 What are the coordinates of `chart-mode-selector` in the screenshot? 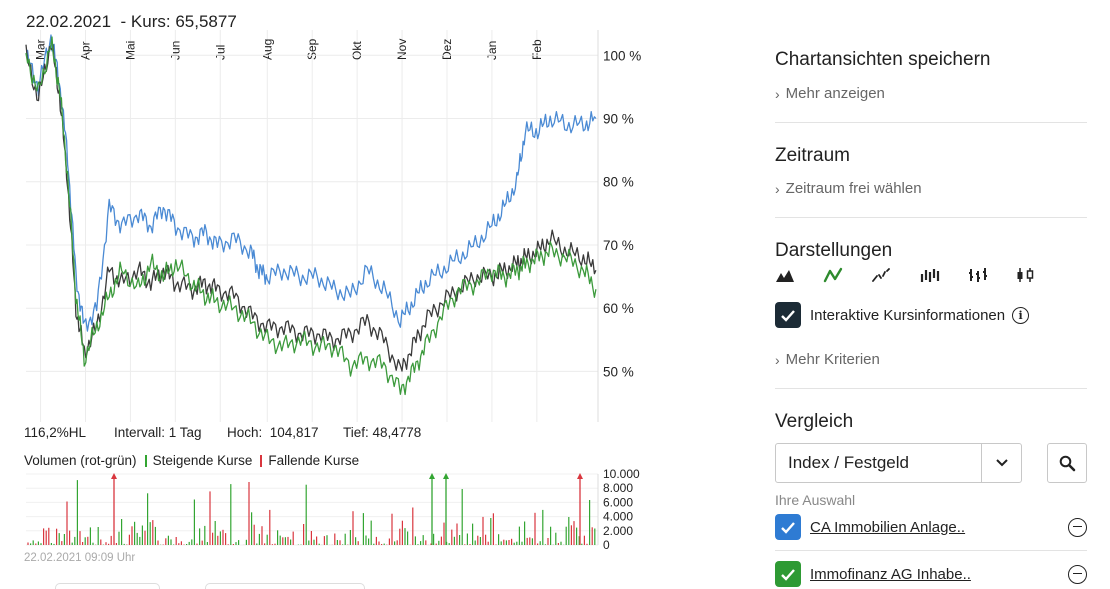 It's located at (919, 275).